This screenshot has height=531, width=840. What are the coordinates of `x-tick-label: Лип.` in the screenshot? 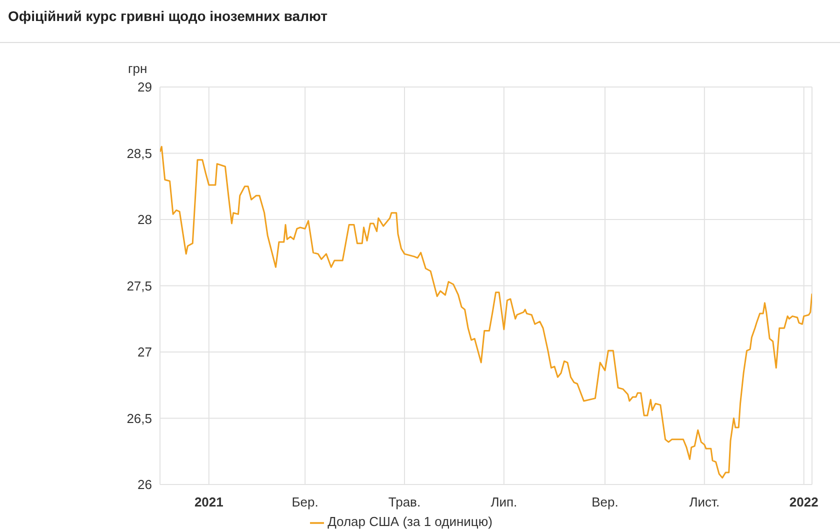 It's located at (504, 502).